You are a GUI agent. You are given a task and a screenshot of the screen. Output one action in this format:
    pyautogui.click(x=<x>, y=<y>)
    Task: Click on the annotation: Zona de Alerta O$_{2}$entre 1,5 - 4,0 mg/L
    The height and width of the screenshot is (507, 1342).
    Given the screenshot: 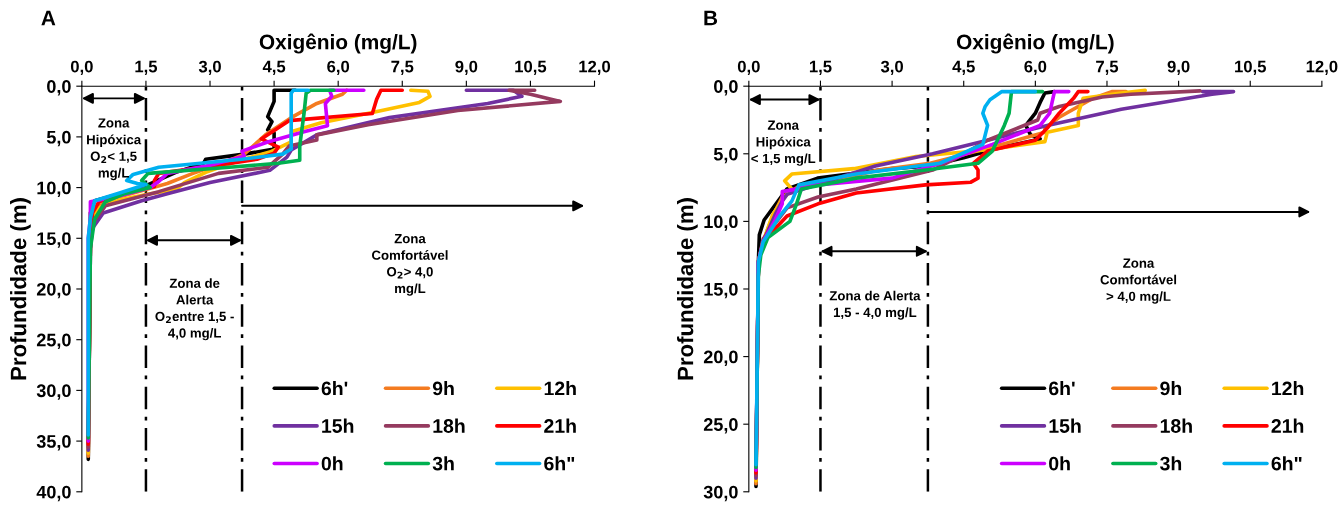 What is the action you would take?
    pyautogui.click(x=194, y=309)
    